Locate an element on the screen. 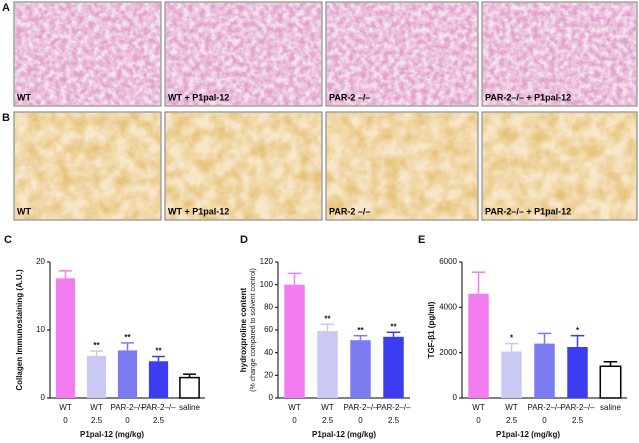  y-tick-label: 6000 is located at coordinates (448, 261).